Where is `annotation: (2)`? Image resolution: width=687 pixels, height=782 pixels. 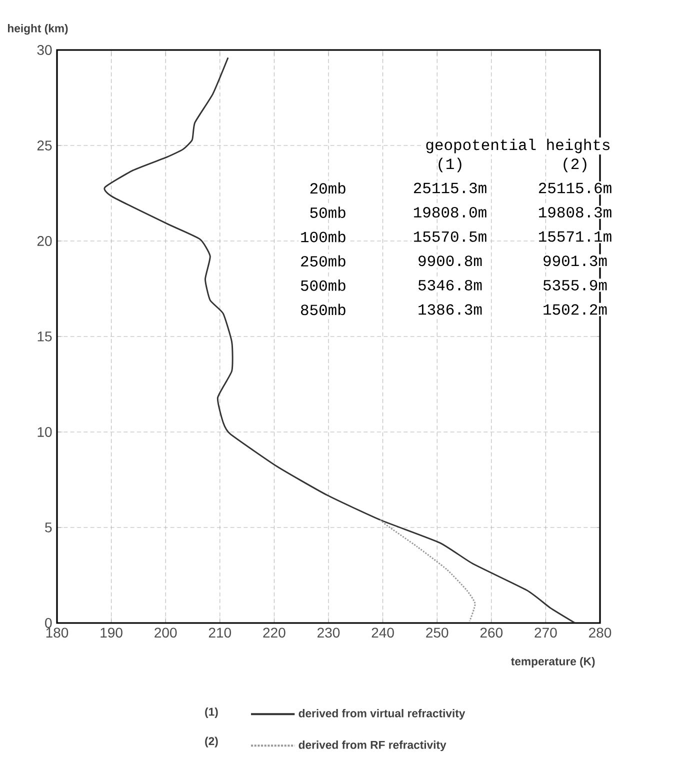 annotation: (2) is located at coordinates (575, 165).